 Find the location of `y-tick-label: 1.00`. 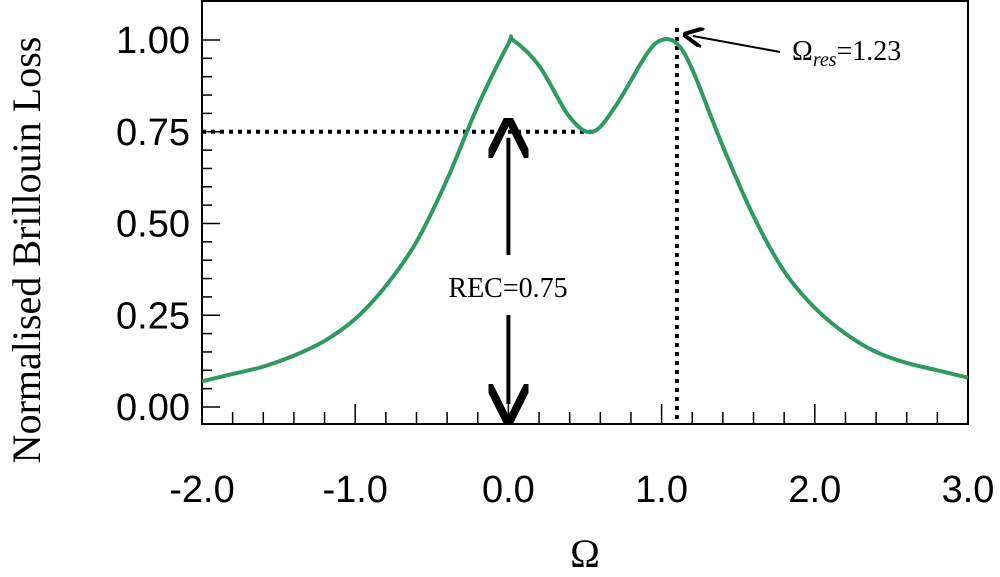

y-tick-label: 1.00 is located at coordinates (153, 41).